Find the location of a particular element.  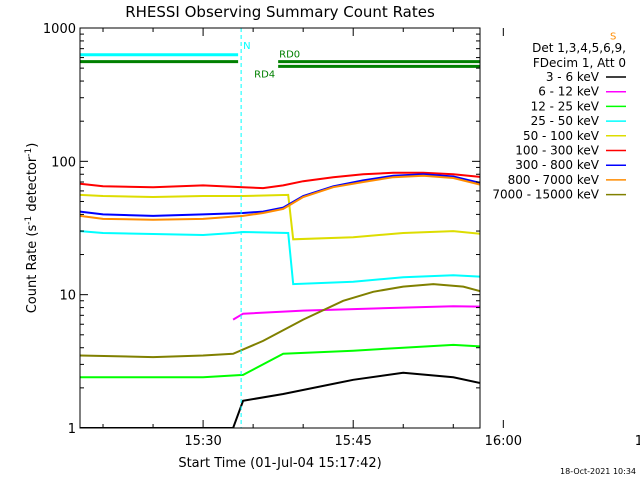

flag-label-rd0: RD0 is located at coordinates (289, 55).